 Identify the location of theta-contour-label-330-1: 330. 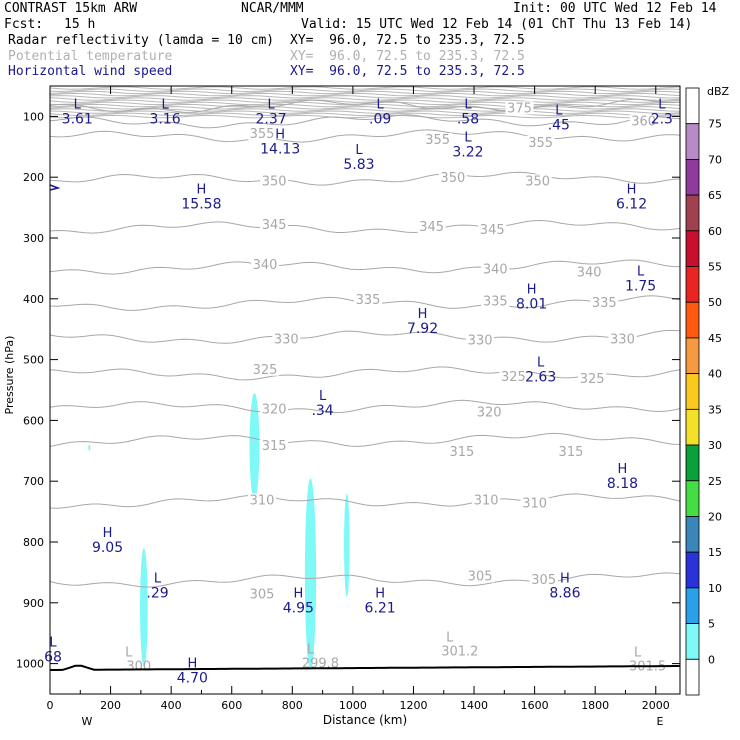
(480, 341).